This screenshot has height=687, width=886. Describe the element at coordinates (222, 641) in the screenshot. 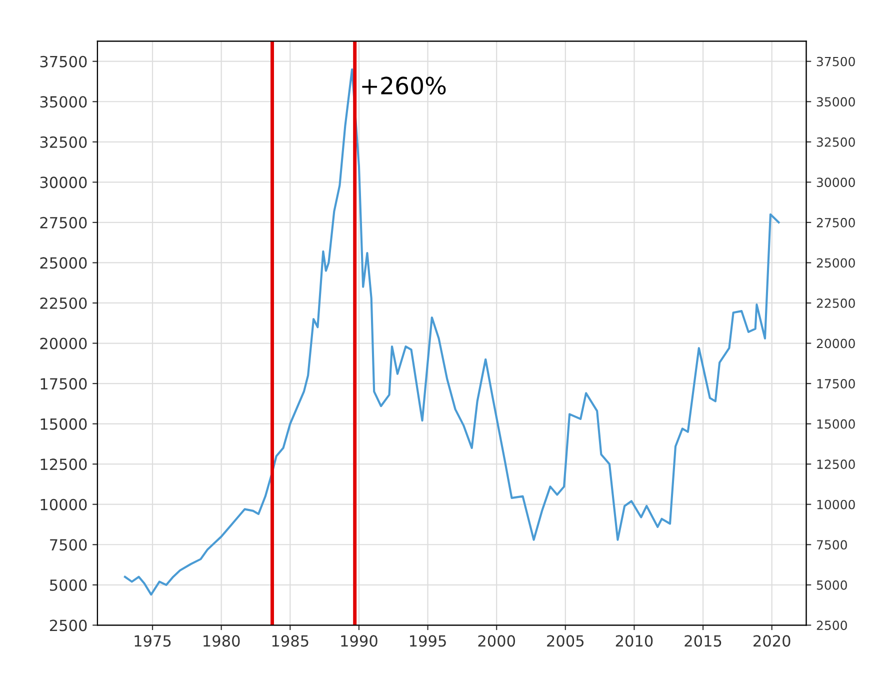

I see `x-tick-label: 1980` at that location.